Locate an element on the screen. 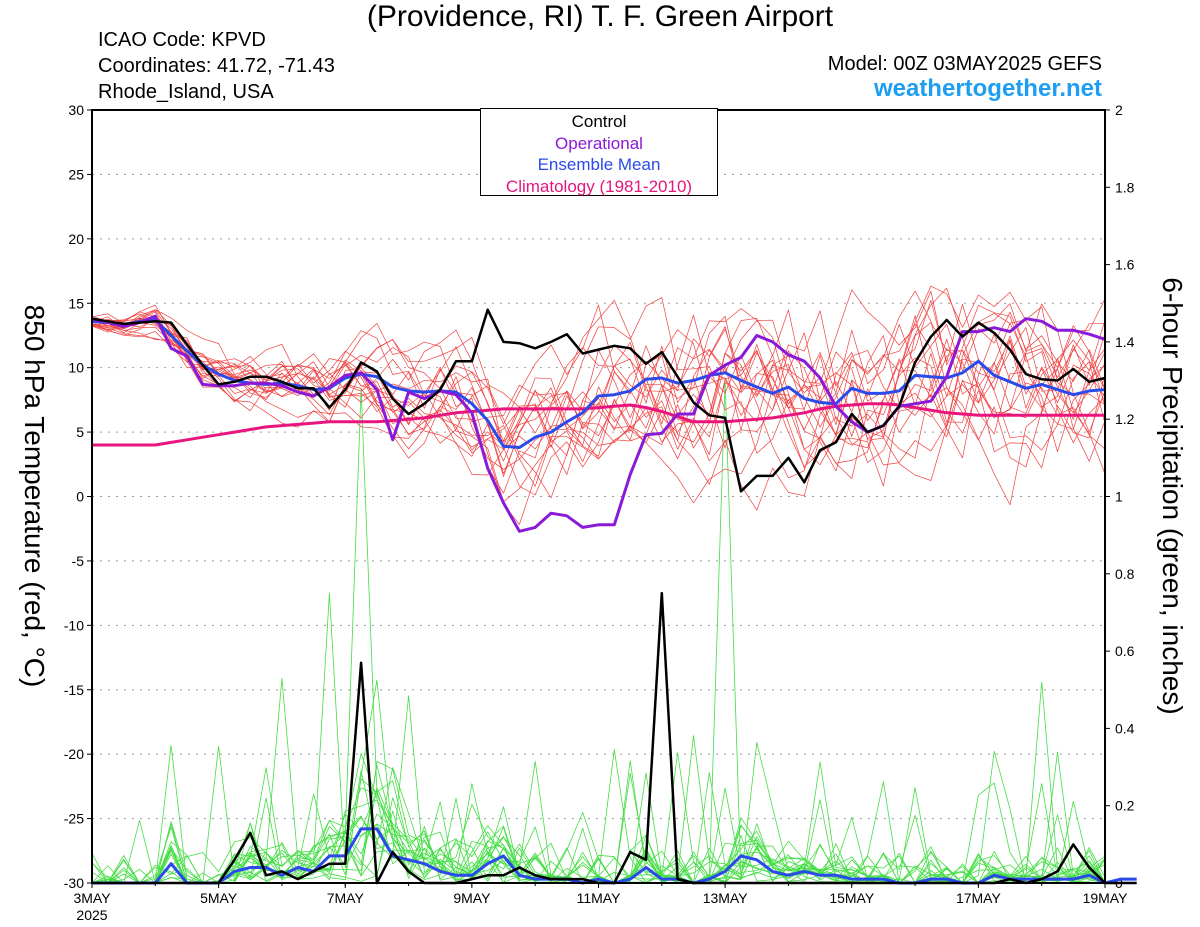  y-left-tick-label: 15 is located at coordinates (76, 303).